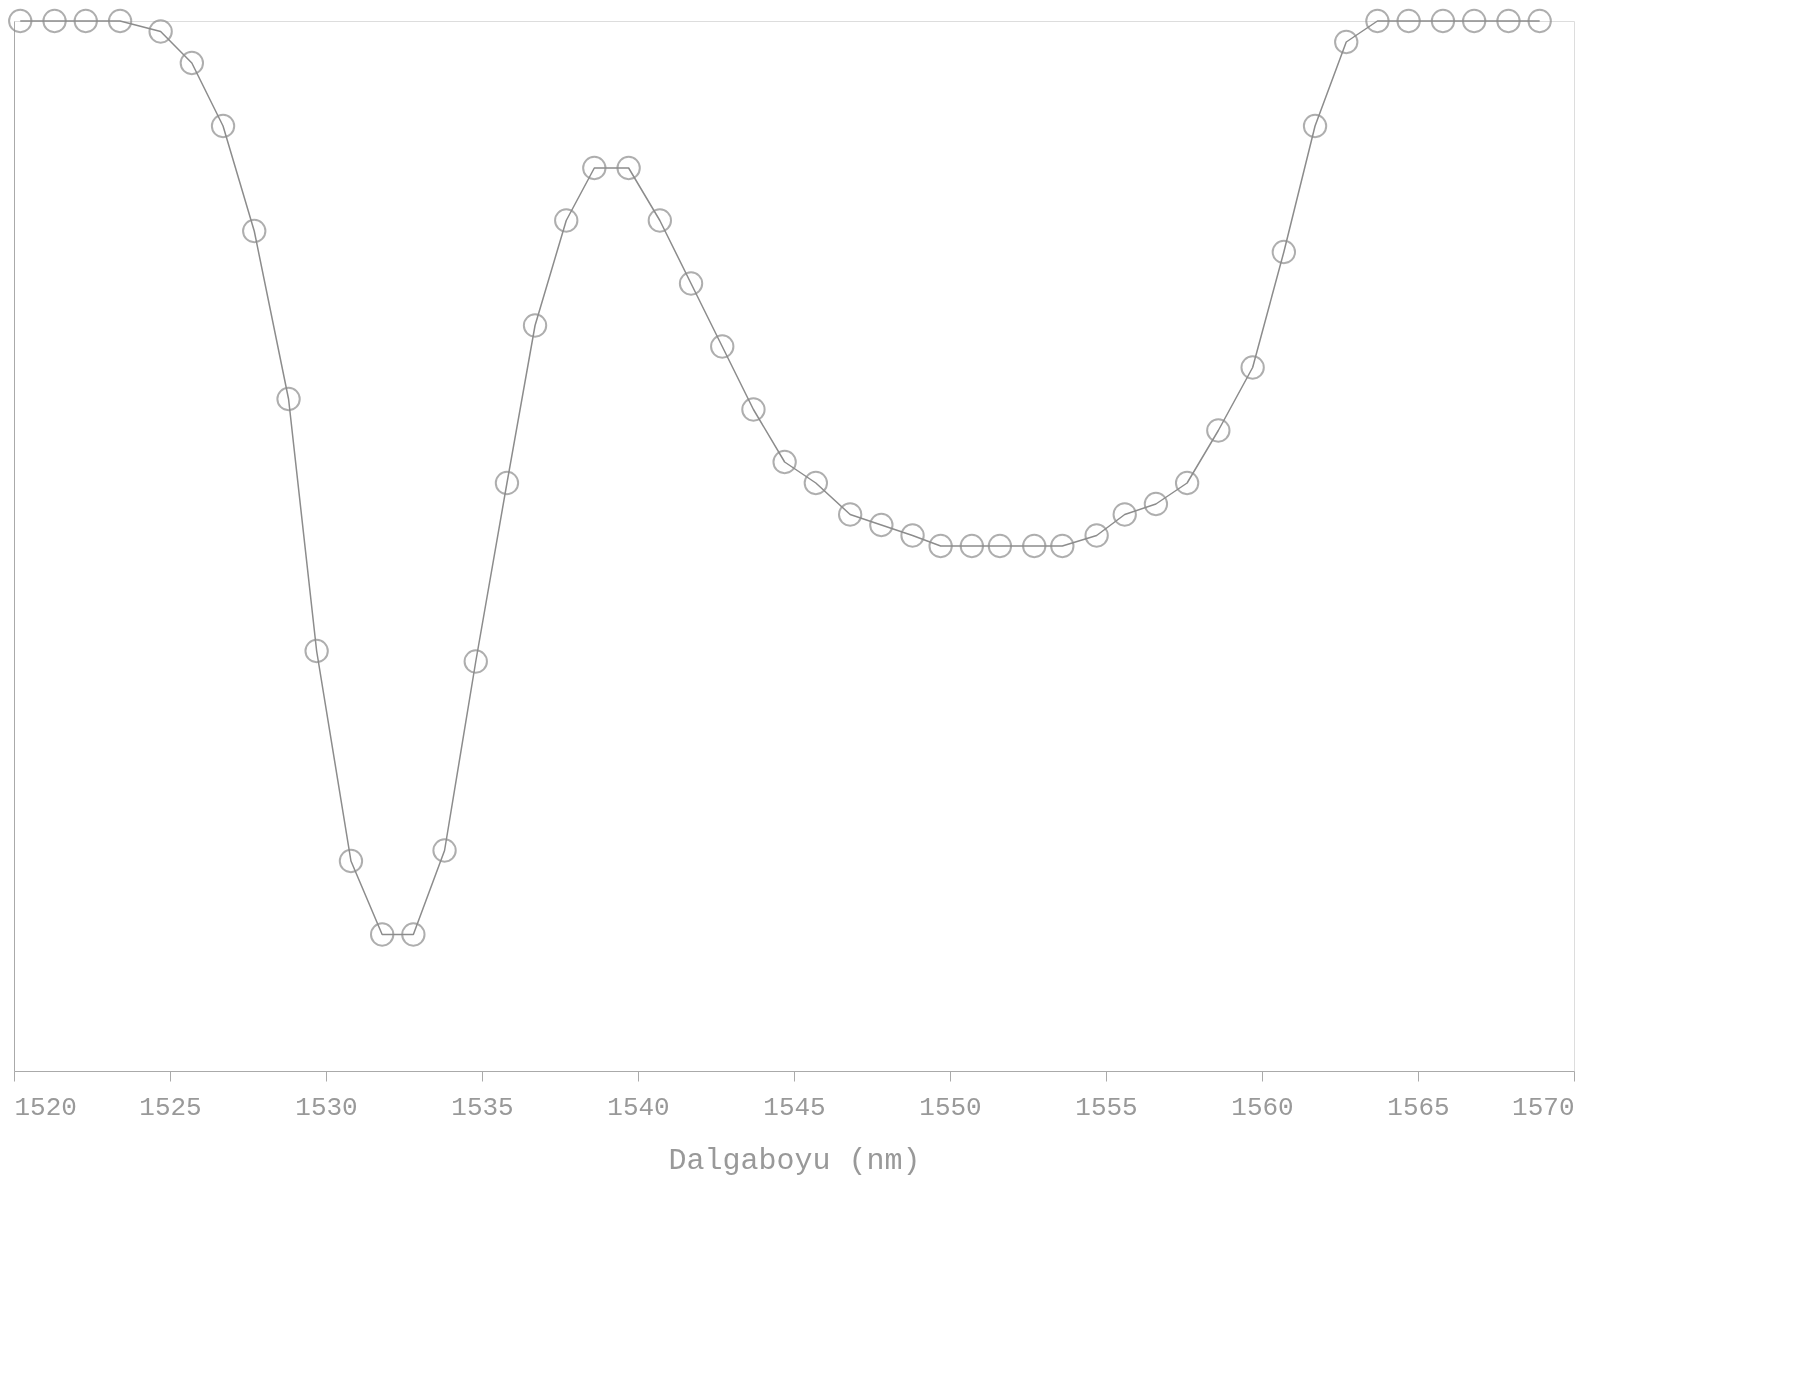 The image size is (1803, 1376). Describe the element at coordinates (170, 1107) in the screenshot. I see `x-tick-label: 1525` at that location.